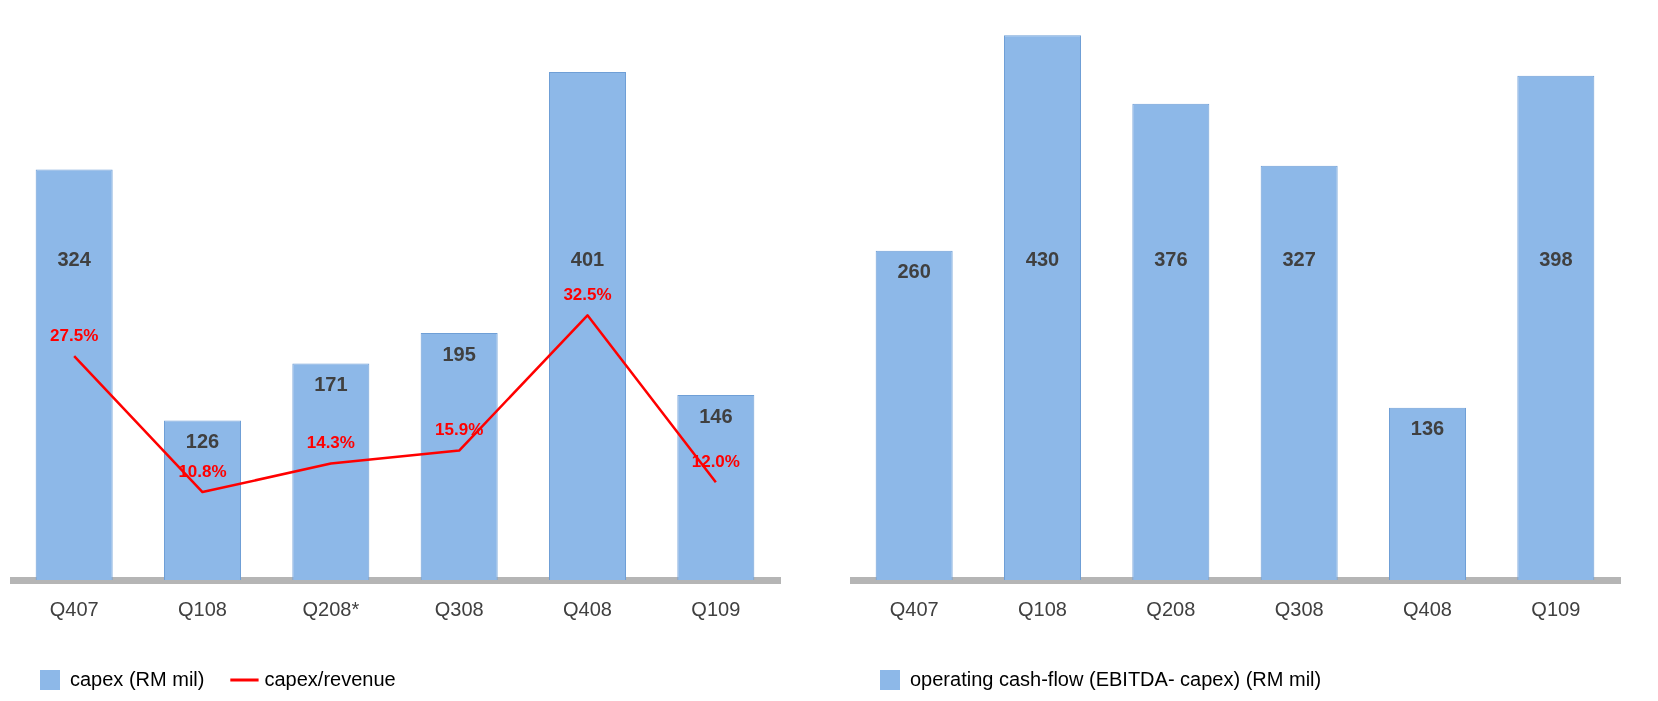 Image resolution: width=1658 pixels, height=701 pixels. What do you see at coordinates (1116, 678) in the screenshot?
I see `legend-label: operating cash-flow (EBITDA- capex) (RM mil)` at bounding box center [1116, 678].